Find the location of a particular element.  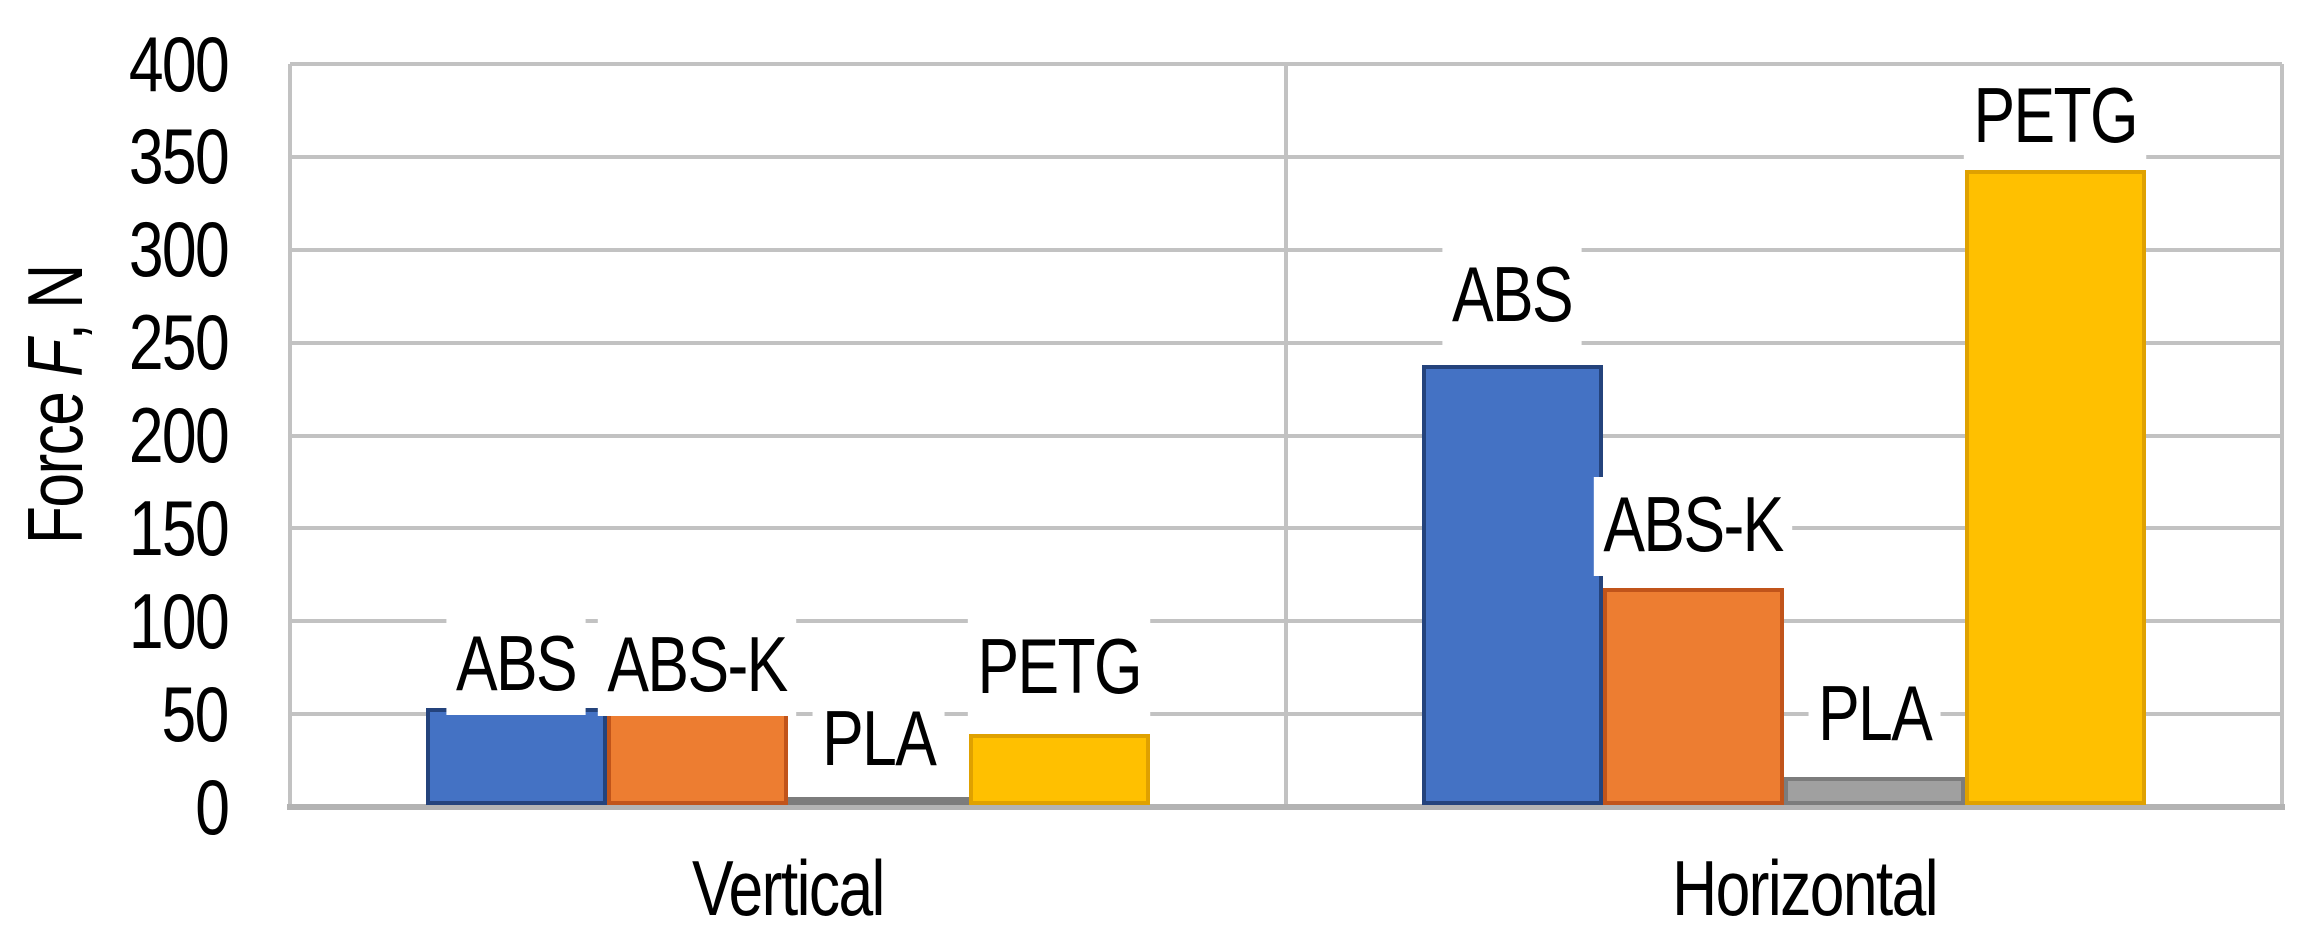

bar-vertical-abs-k is located at coordinates (697, 758).